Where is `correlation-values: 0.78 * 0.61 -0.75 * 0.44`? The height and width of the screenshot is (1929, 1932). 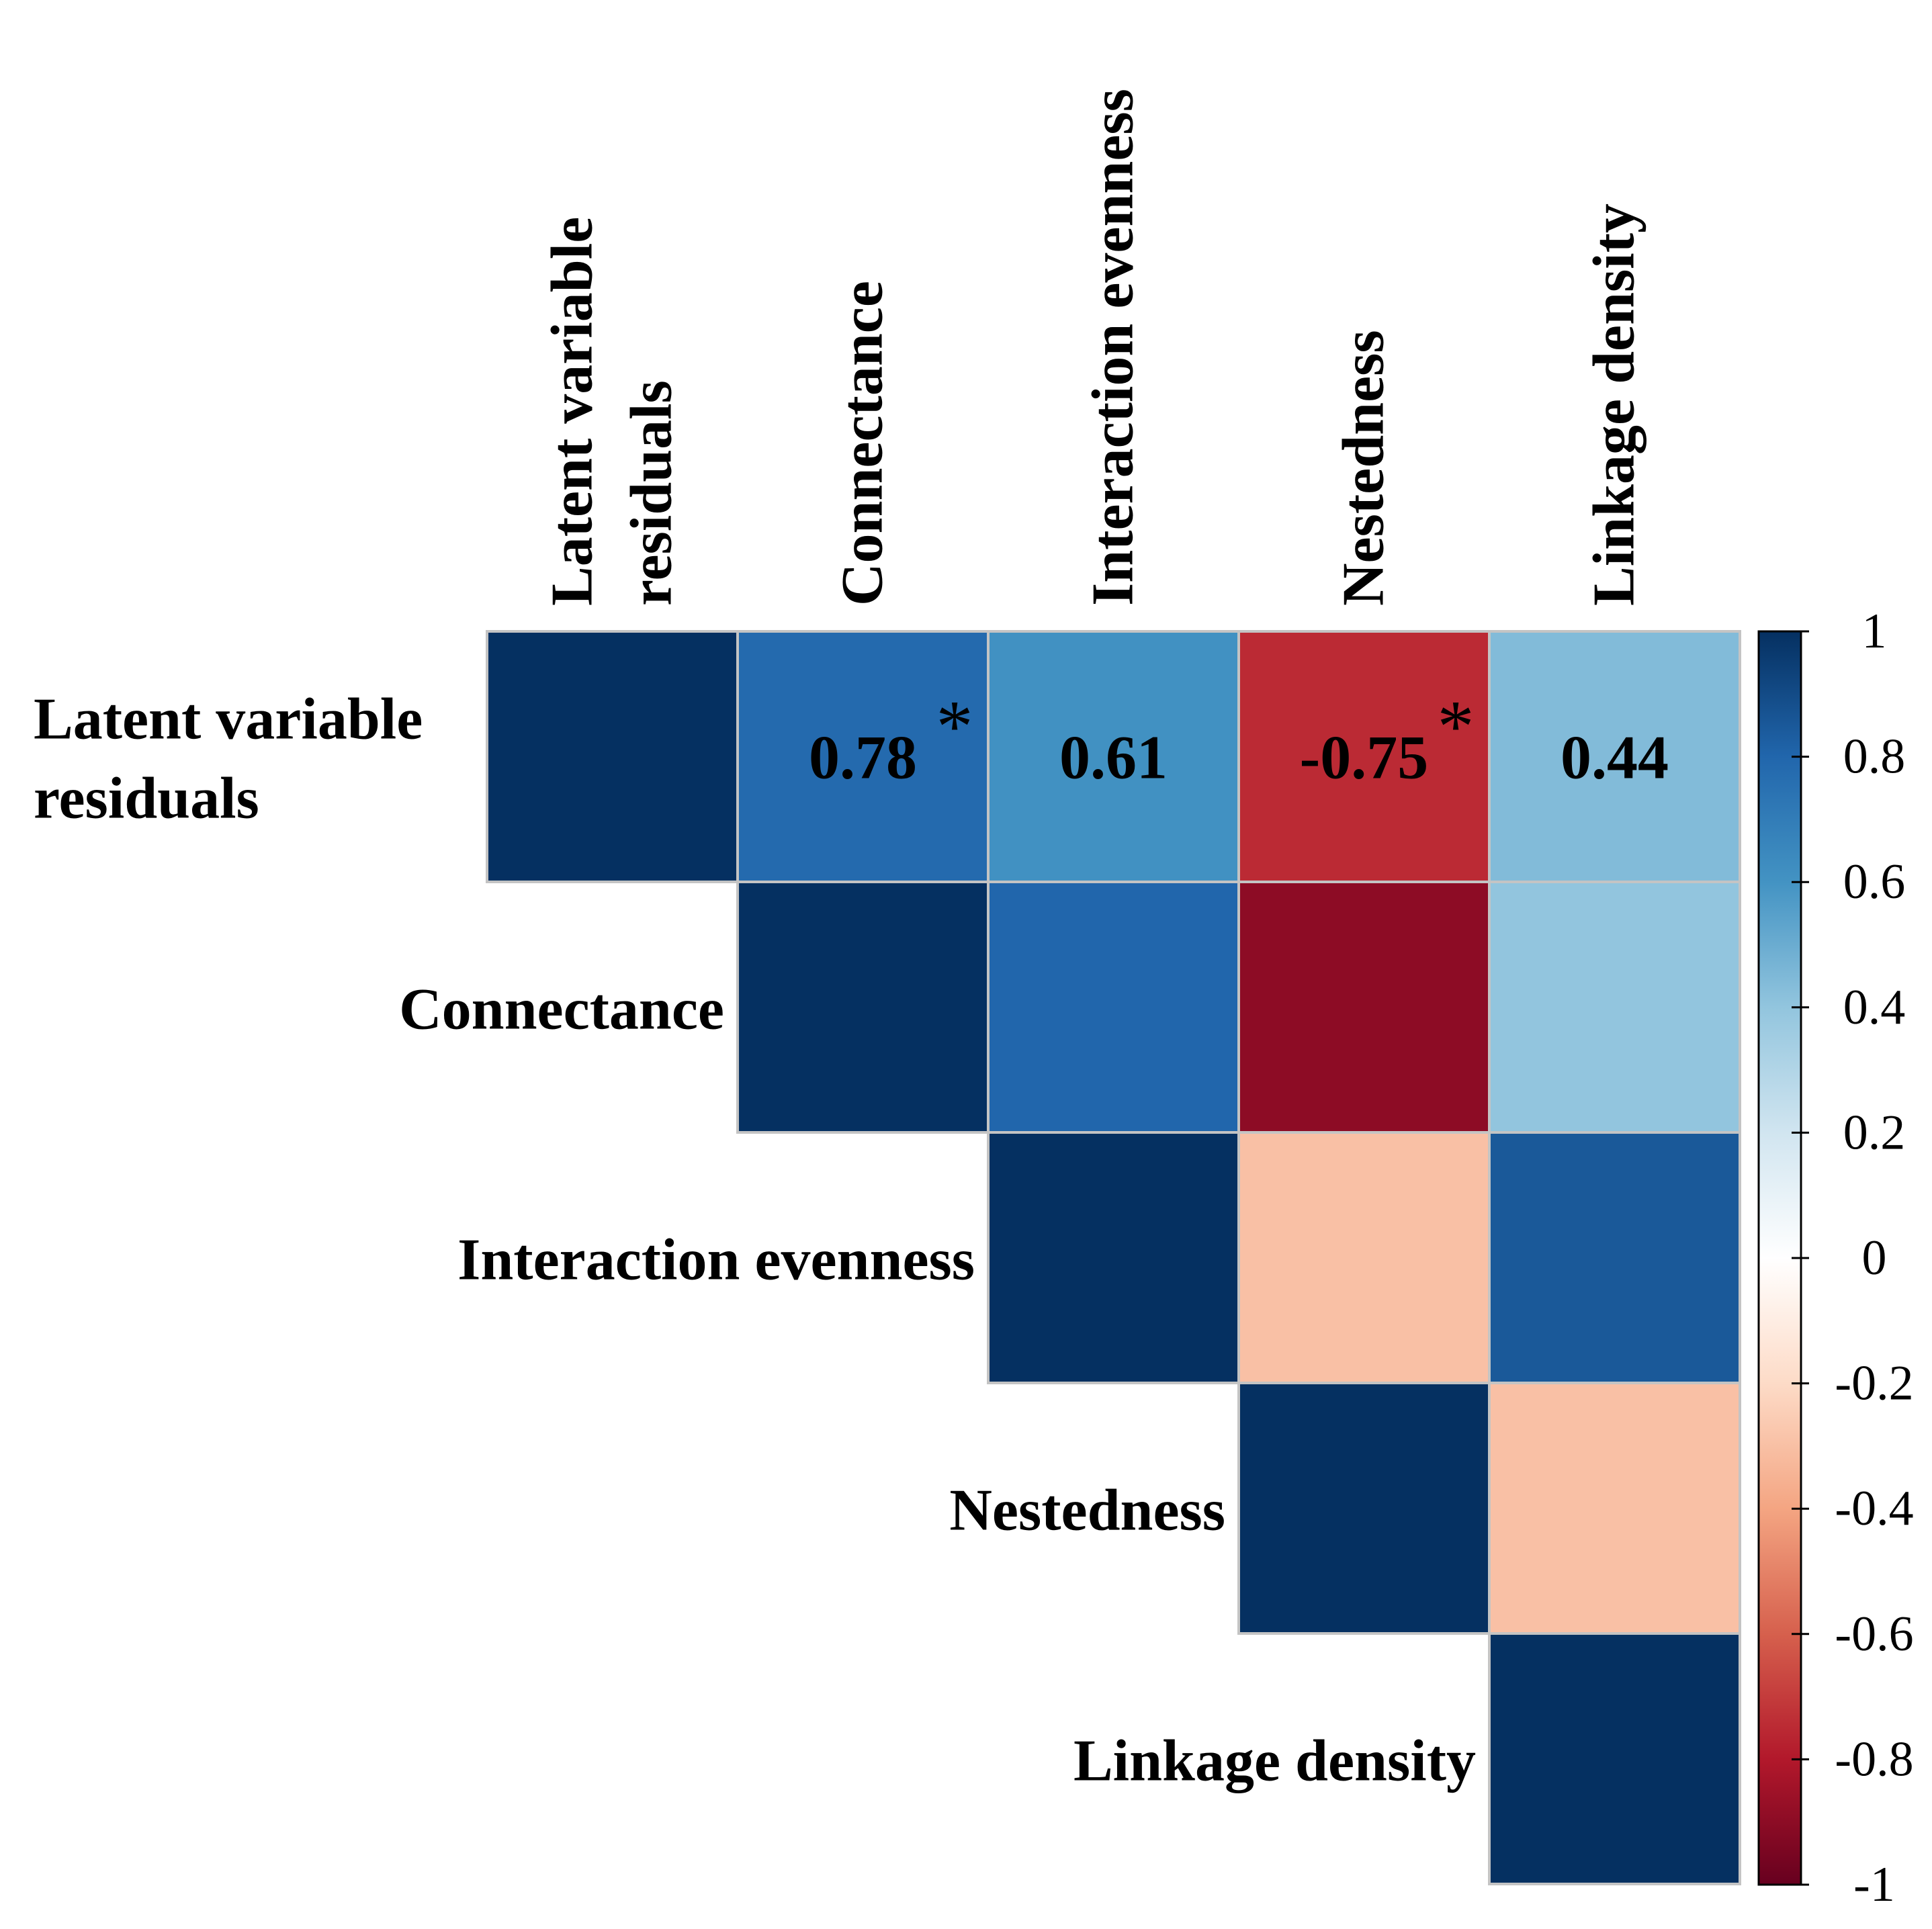
correlation-values: 0.78 * 0.61 -0.75 * 0.44 is located at coordinates (1239, 739).